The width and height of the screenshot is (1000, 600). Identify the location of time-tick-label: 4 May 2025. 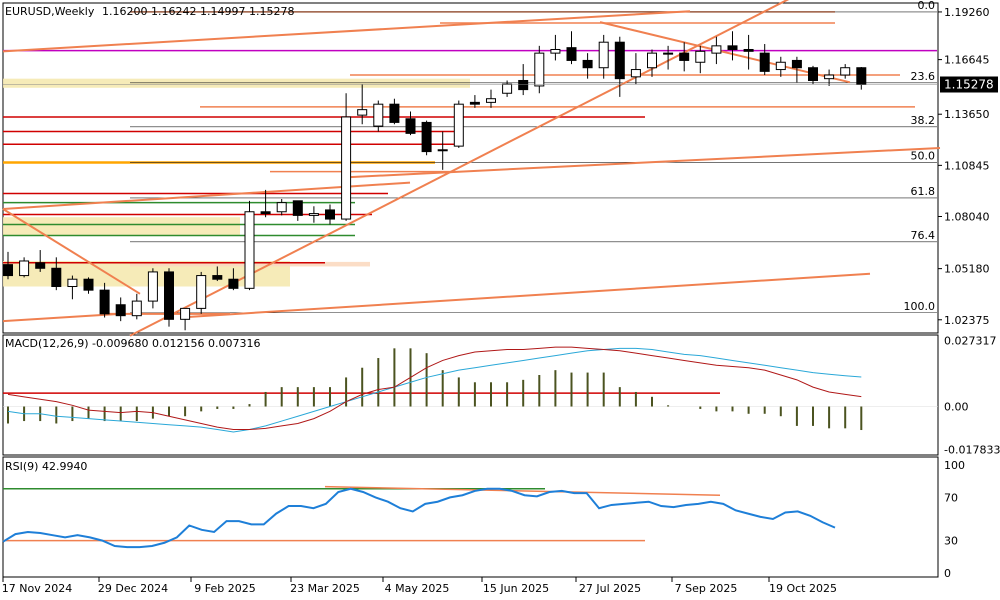
(417, 588).